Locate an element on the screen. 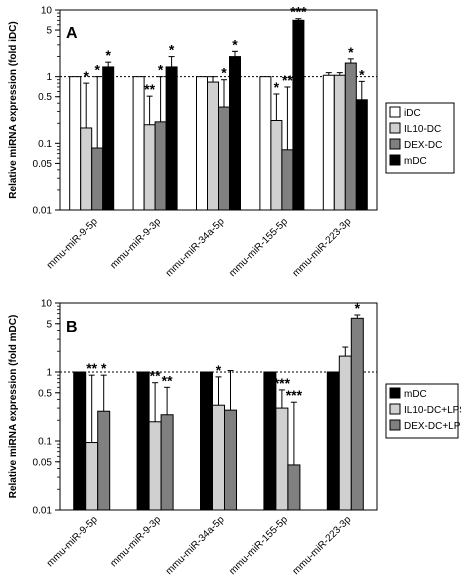 This screenshot has width=461, height=588. legend-label: DEX-DC is located at coordinates (423, 145).